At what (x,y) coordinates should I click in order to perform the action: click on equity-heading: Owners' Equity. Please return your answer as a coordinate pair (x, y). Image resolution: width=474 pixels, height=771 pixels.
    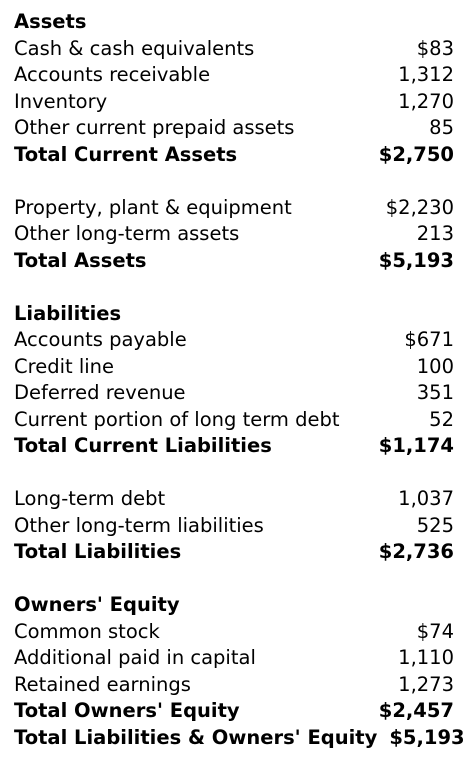
    Looking at the image, I should click on (97, 604).